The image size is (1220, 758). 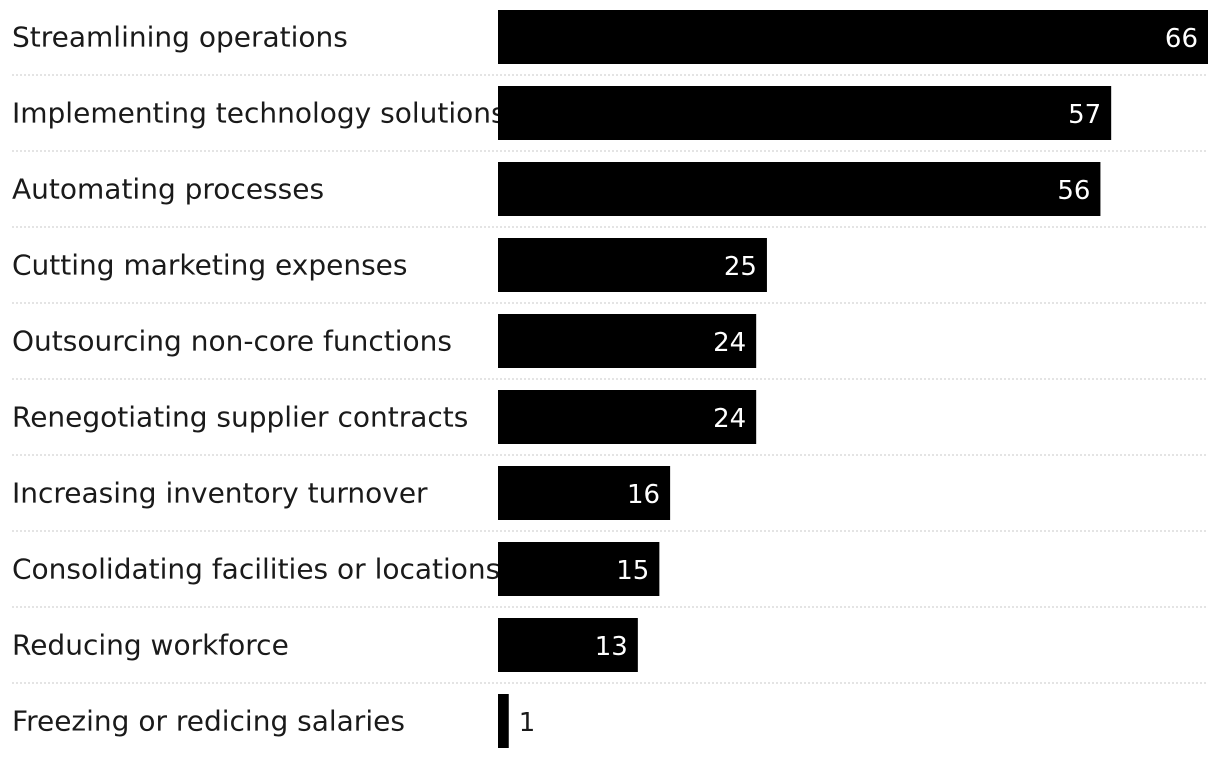 What do you see at coordinates (150, 645) in the screenshot?
I see `category-label: Reducing workforce` at bounding box center [150, 645].